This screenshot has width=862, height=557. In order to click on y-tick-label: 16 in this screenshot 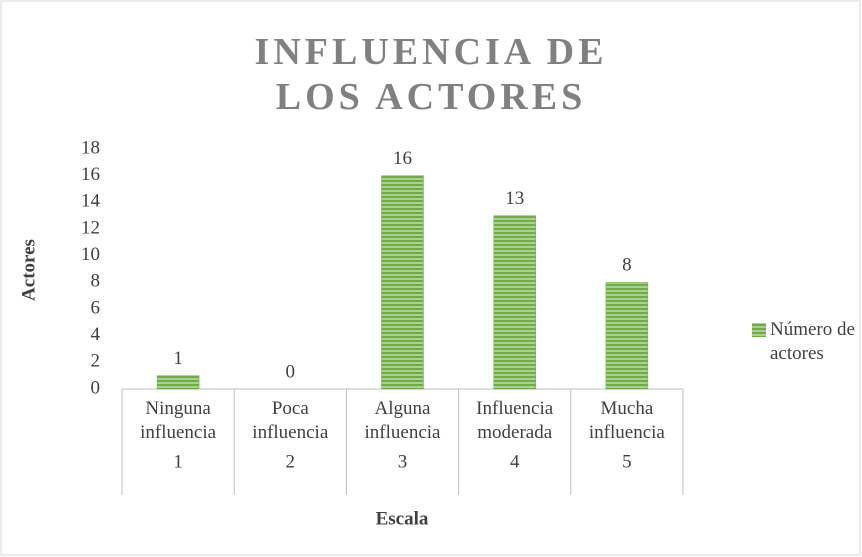, I will do `click(90, 174)`.